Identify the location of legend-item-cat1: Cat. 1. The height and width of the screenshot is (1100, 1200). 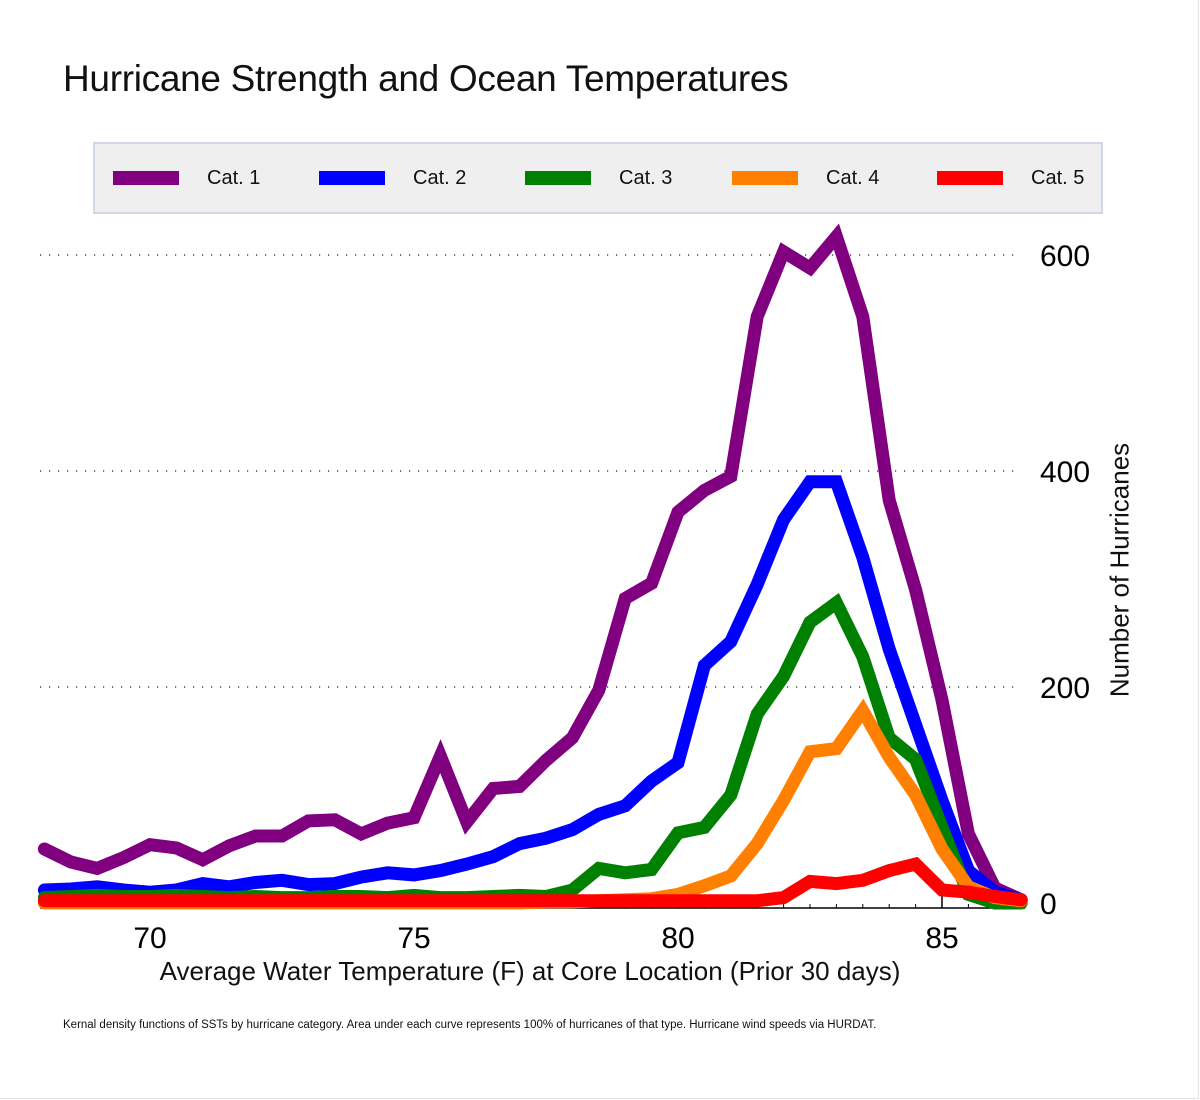
(186, 178).